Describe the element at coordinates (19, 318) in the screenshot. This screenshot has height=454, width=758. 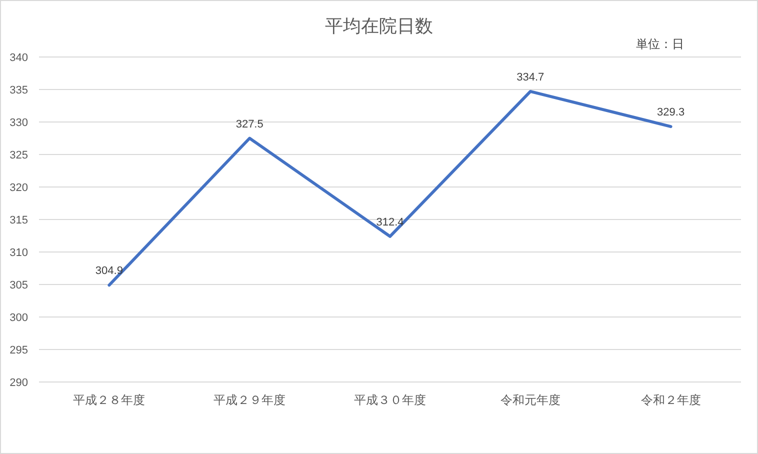
I see `y-tick-label: 300` at that location.